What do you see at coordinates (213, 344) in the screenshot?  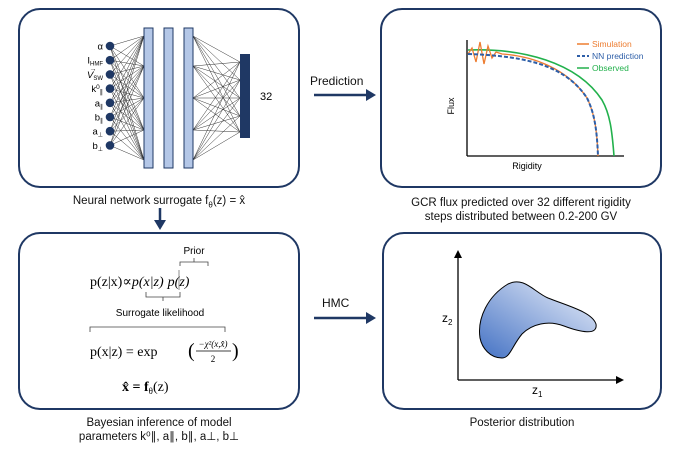 I see `likelihood-numerator: −χ²(x,x̂)` at bounding box center [213, 344].